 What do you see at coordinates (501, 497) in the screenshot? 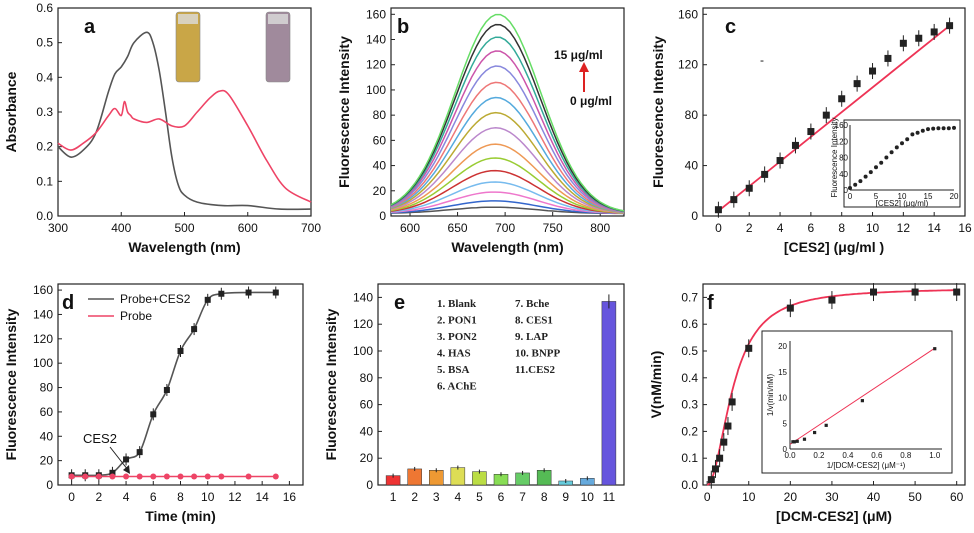
I see `x-tick-label: 6` at bounding box center [501, 497].